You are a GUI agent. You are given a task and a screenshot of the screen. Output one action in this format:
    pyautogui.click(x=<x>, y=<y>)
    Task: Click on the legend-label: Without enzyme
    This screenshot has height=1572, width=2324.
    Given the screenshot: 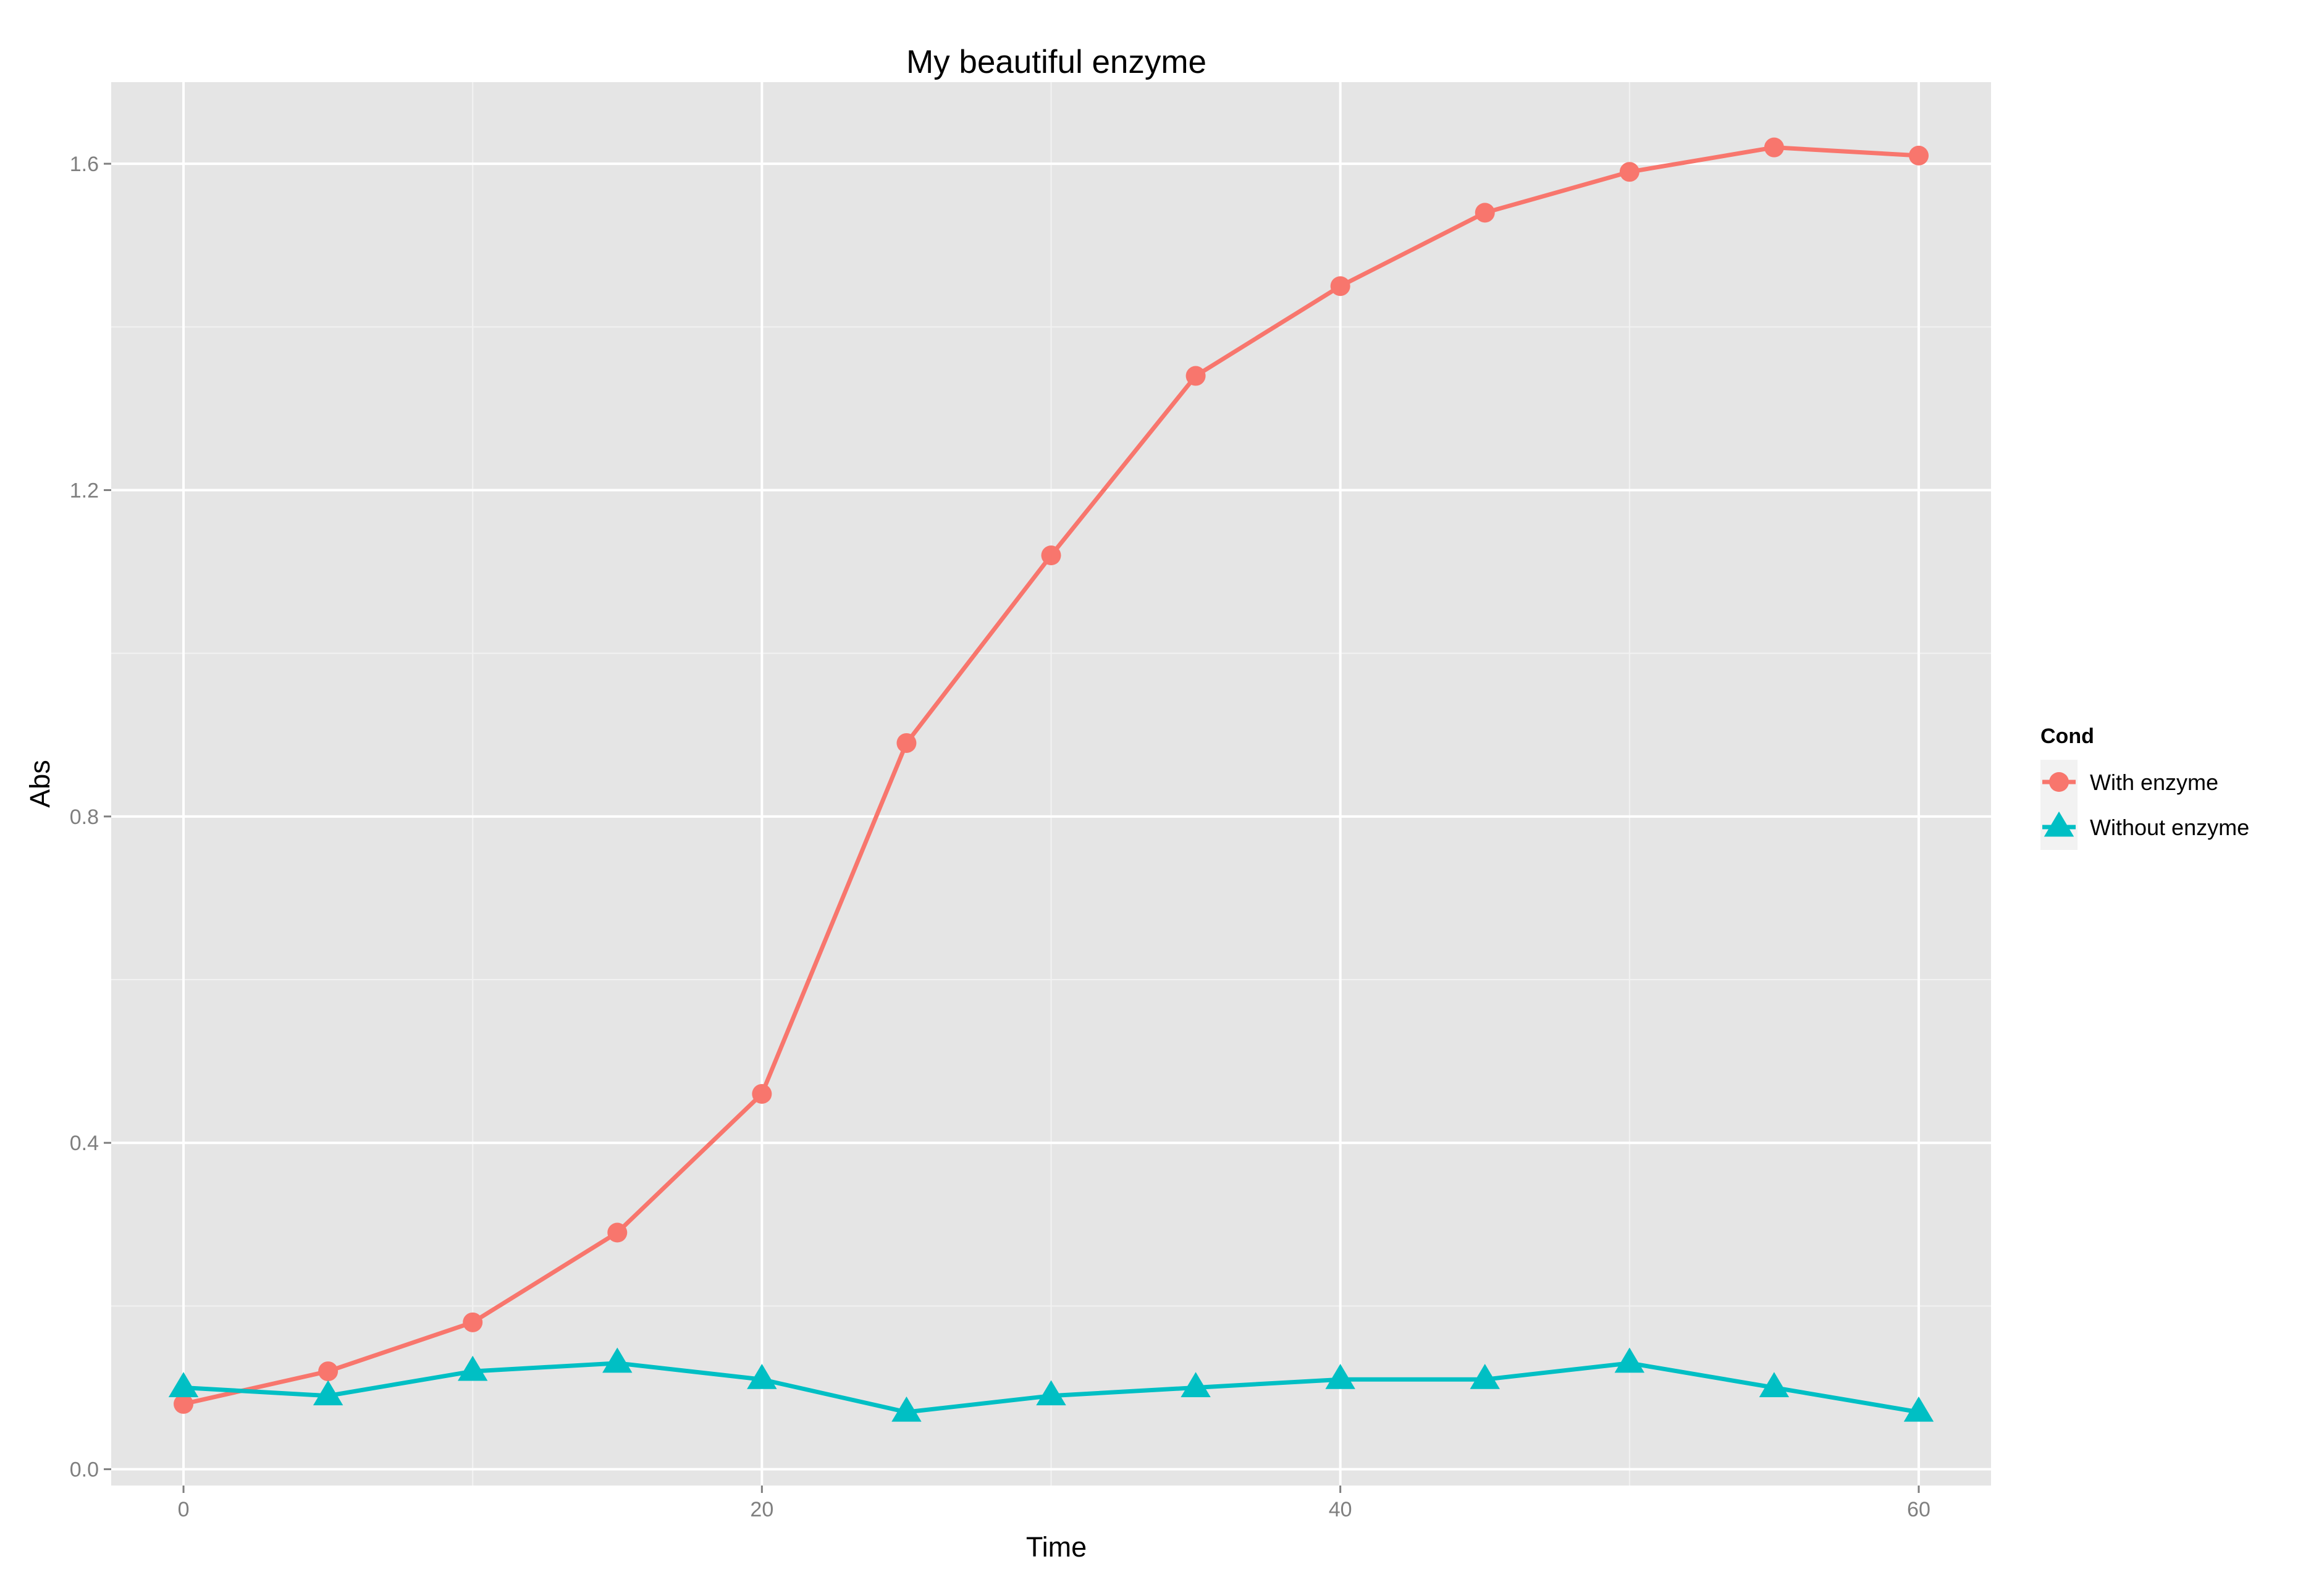 What is the action you would take?
    pyautogui.click(x=2169, y=827)
    